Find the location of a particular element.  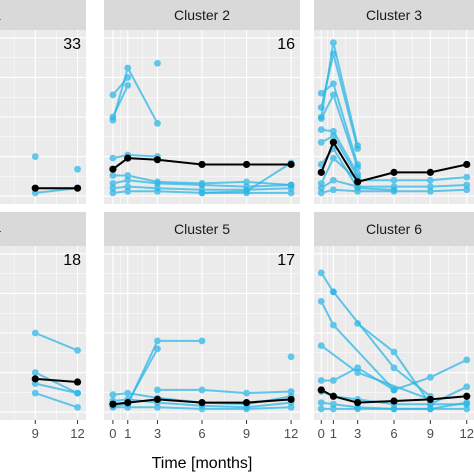

x-axis-title: Time [months] is located at coordinates (202, 463).